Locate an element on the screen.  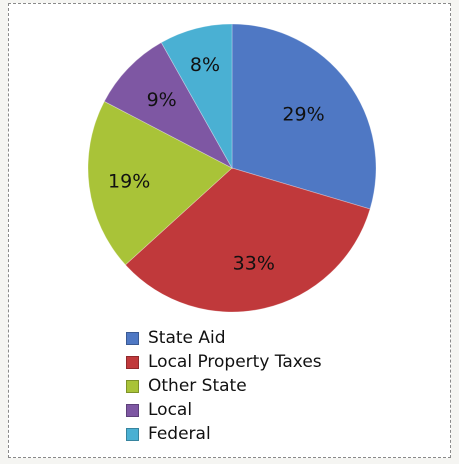
legend-swatch-local is located at coordinates (132, 410).